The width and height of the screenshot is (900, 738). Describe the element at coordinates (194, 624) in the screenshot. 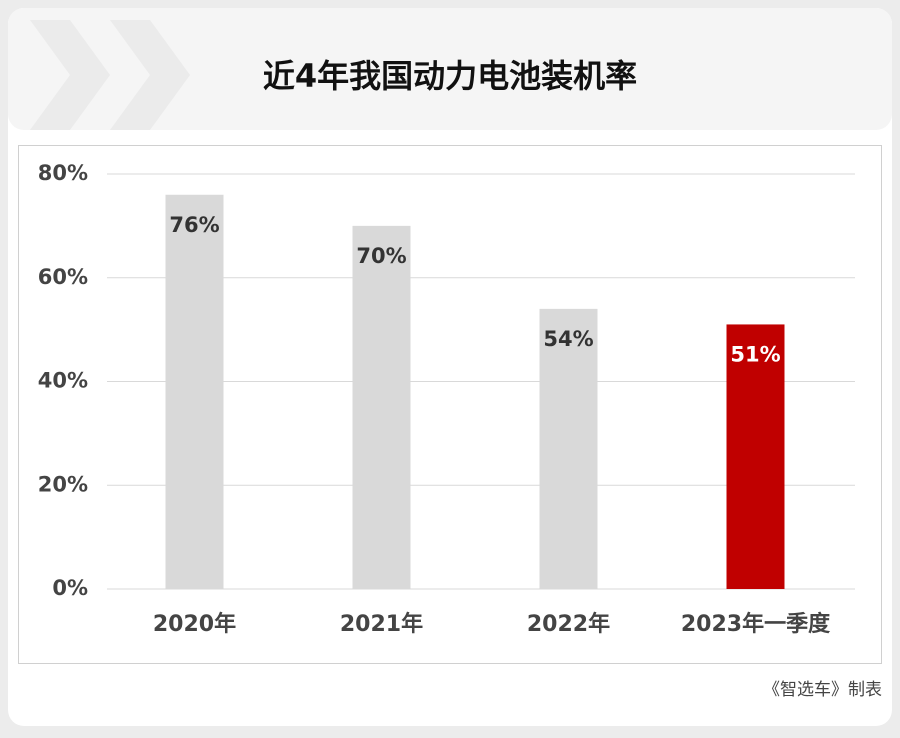

I see `x-tick-label: 2020年` at that location.